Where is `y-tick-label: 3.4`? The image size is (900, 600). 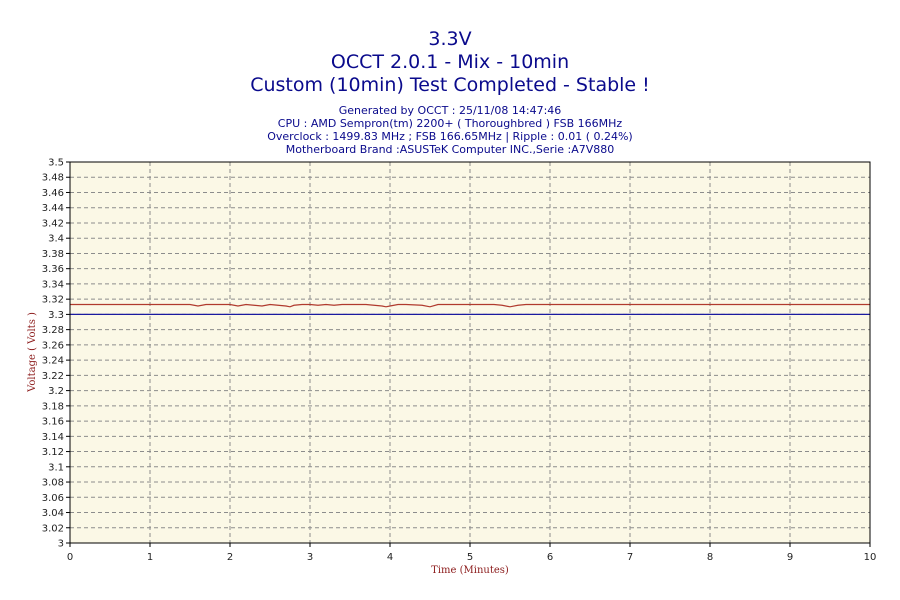 y-tick-label: 3.4 is located at coordinates (56, 239).